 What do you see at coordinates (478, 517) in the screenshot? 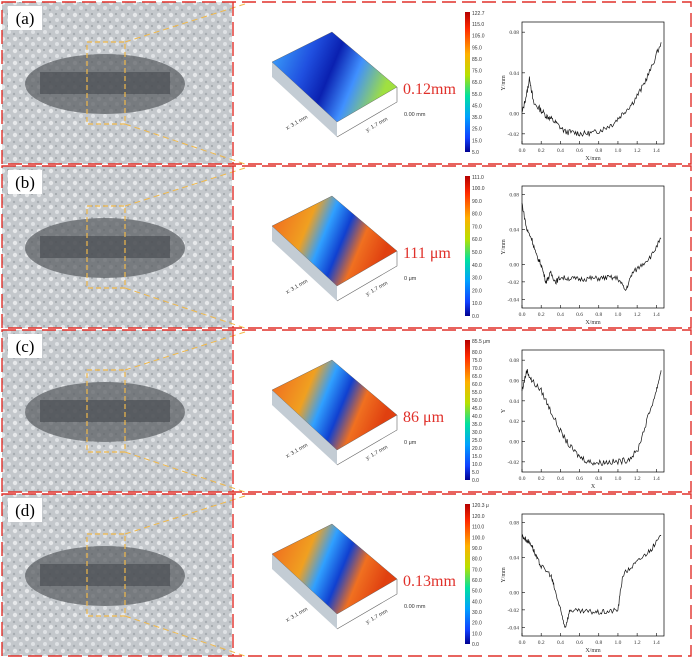
I see `colorbar-tick: 120.0` at bounding box center [478, 517].